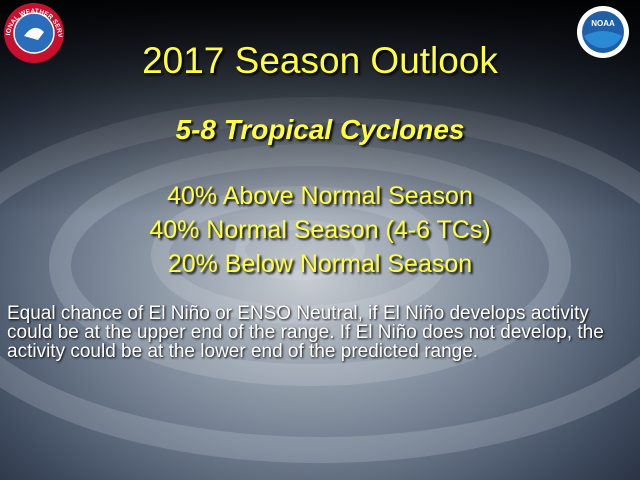 The width and height of the screenshot is (640, 480). Describe the element at coordinates (603, 32) in the screenshot. I see `noaa-logo: NOAA` at that location.